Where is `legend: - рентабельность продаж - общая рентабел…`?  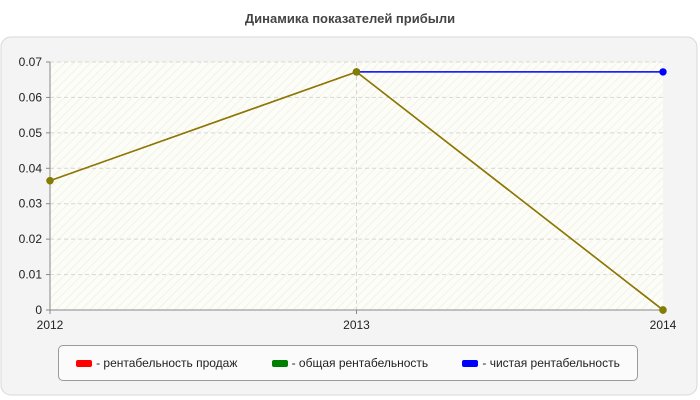
legend: - рентабельность продаж - общая рентабел… is located at coordinates (348, 363).